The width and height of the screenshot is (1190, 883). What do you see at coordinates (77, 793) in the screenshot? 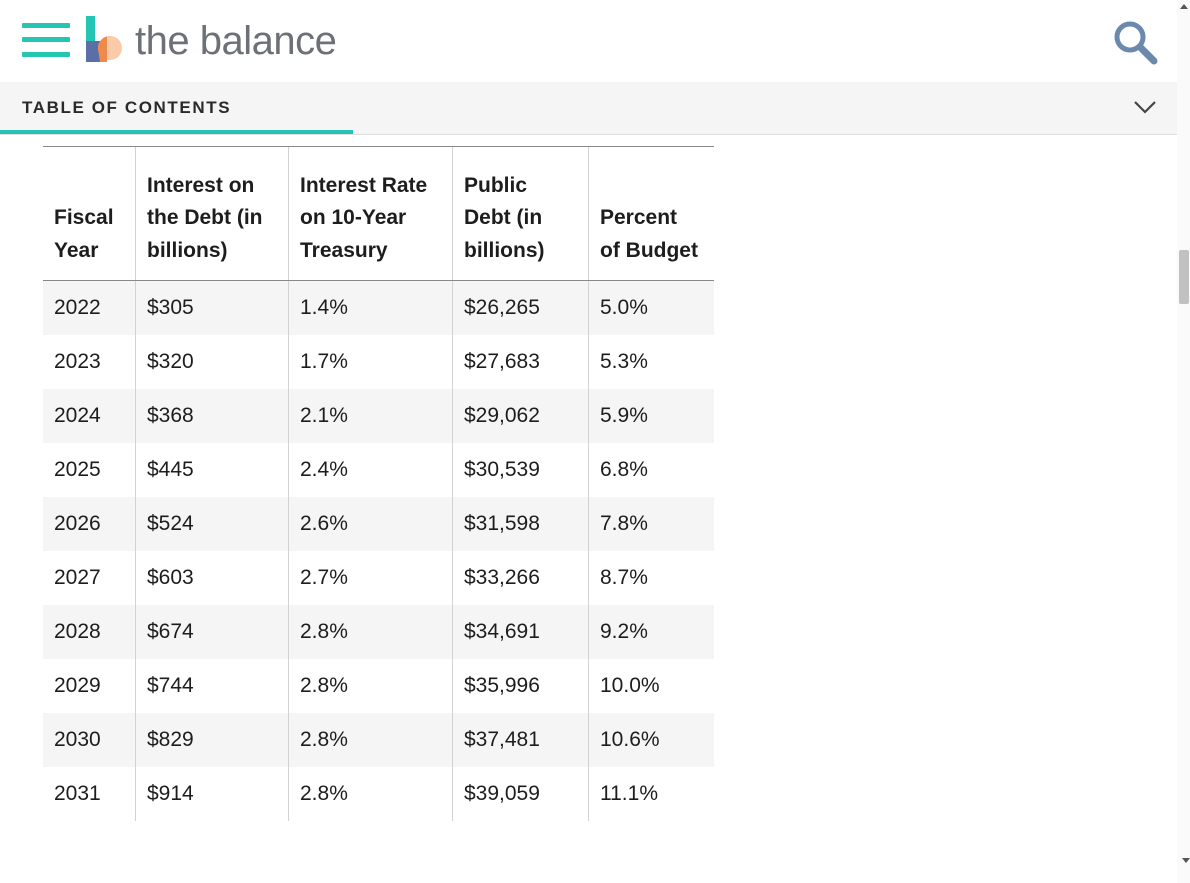
I see `cell-fiscal-year: 2031` at bounding box center [77, 793].